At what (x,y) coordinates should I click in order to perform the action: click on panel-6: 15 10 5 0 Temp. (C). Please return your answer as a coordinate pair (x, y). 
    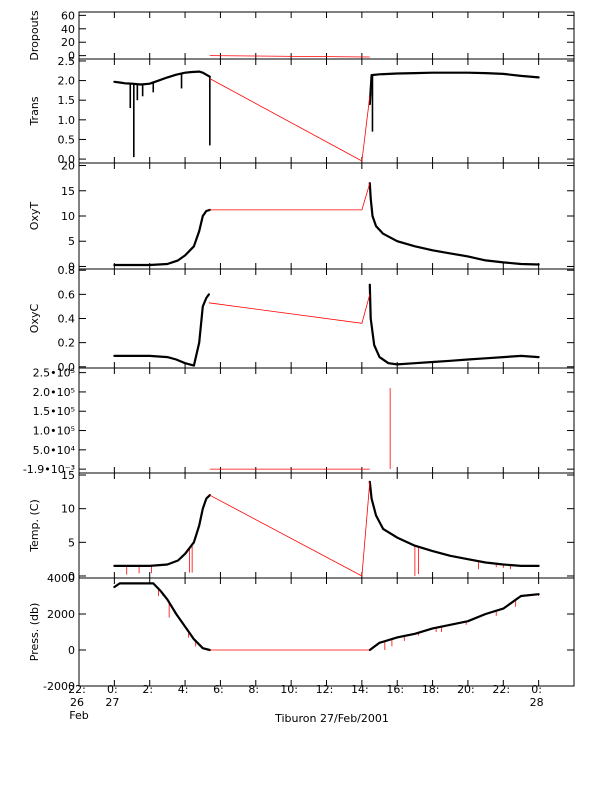
    Looking at the image, I should click on (301, 526).